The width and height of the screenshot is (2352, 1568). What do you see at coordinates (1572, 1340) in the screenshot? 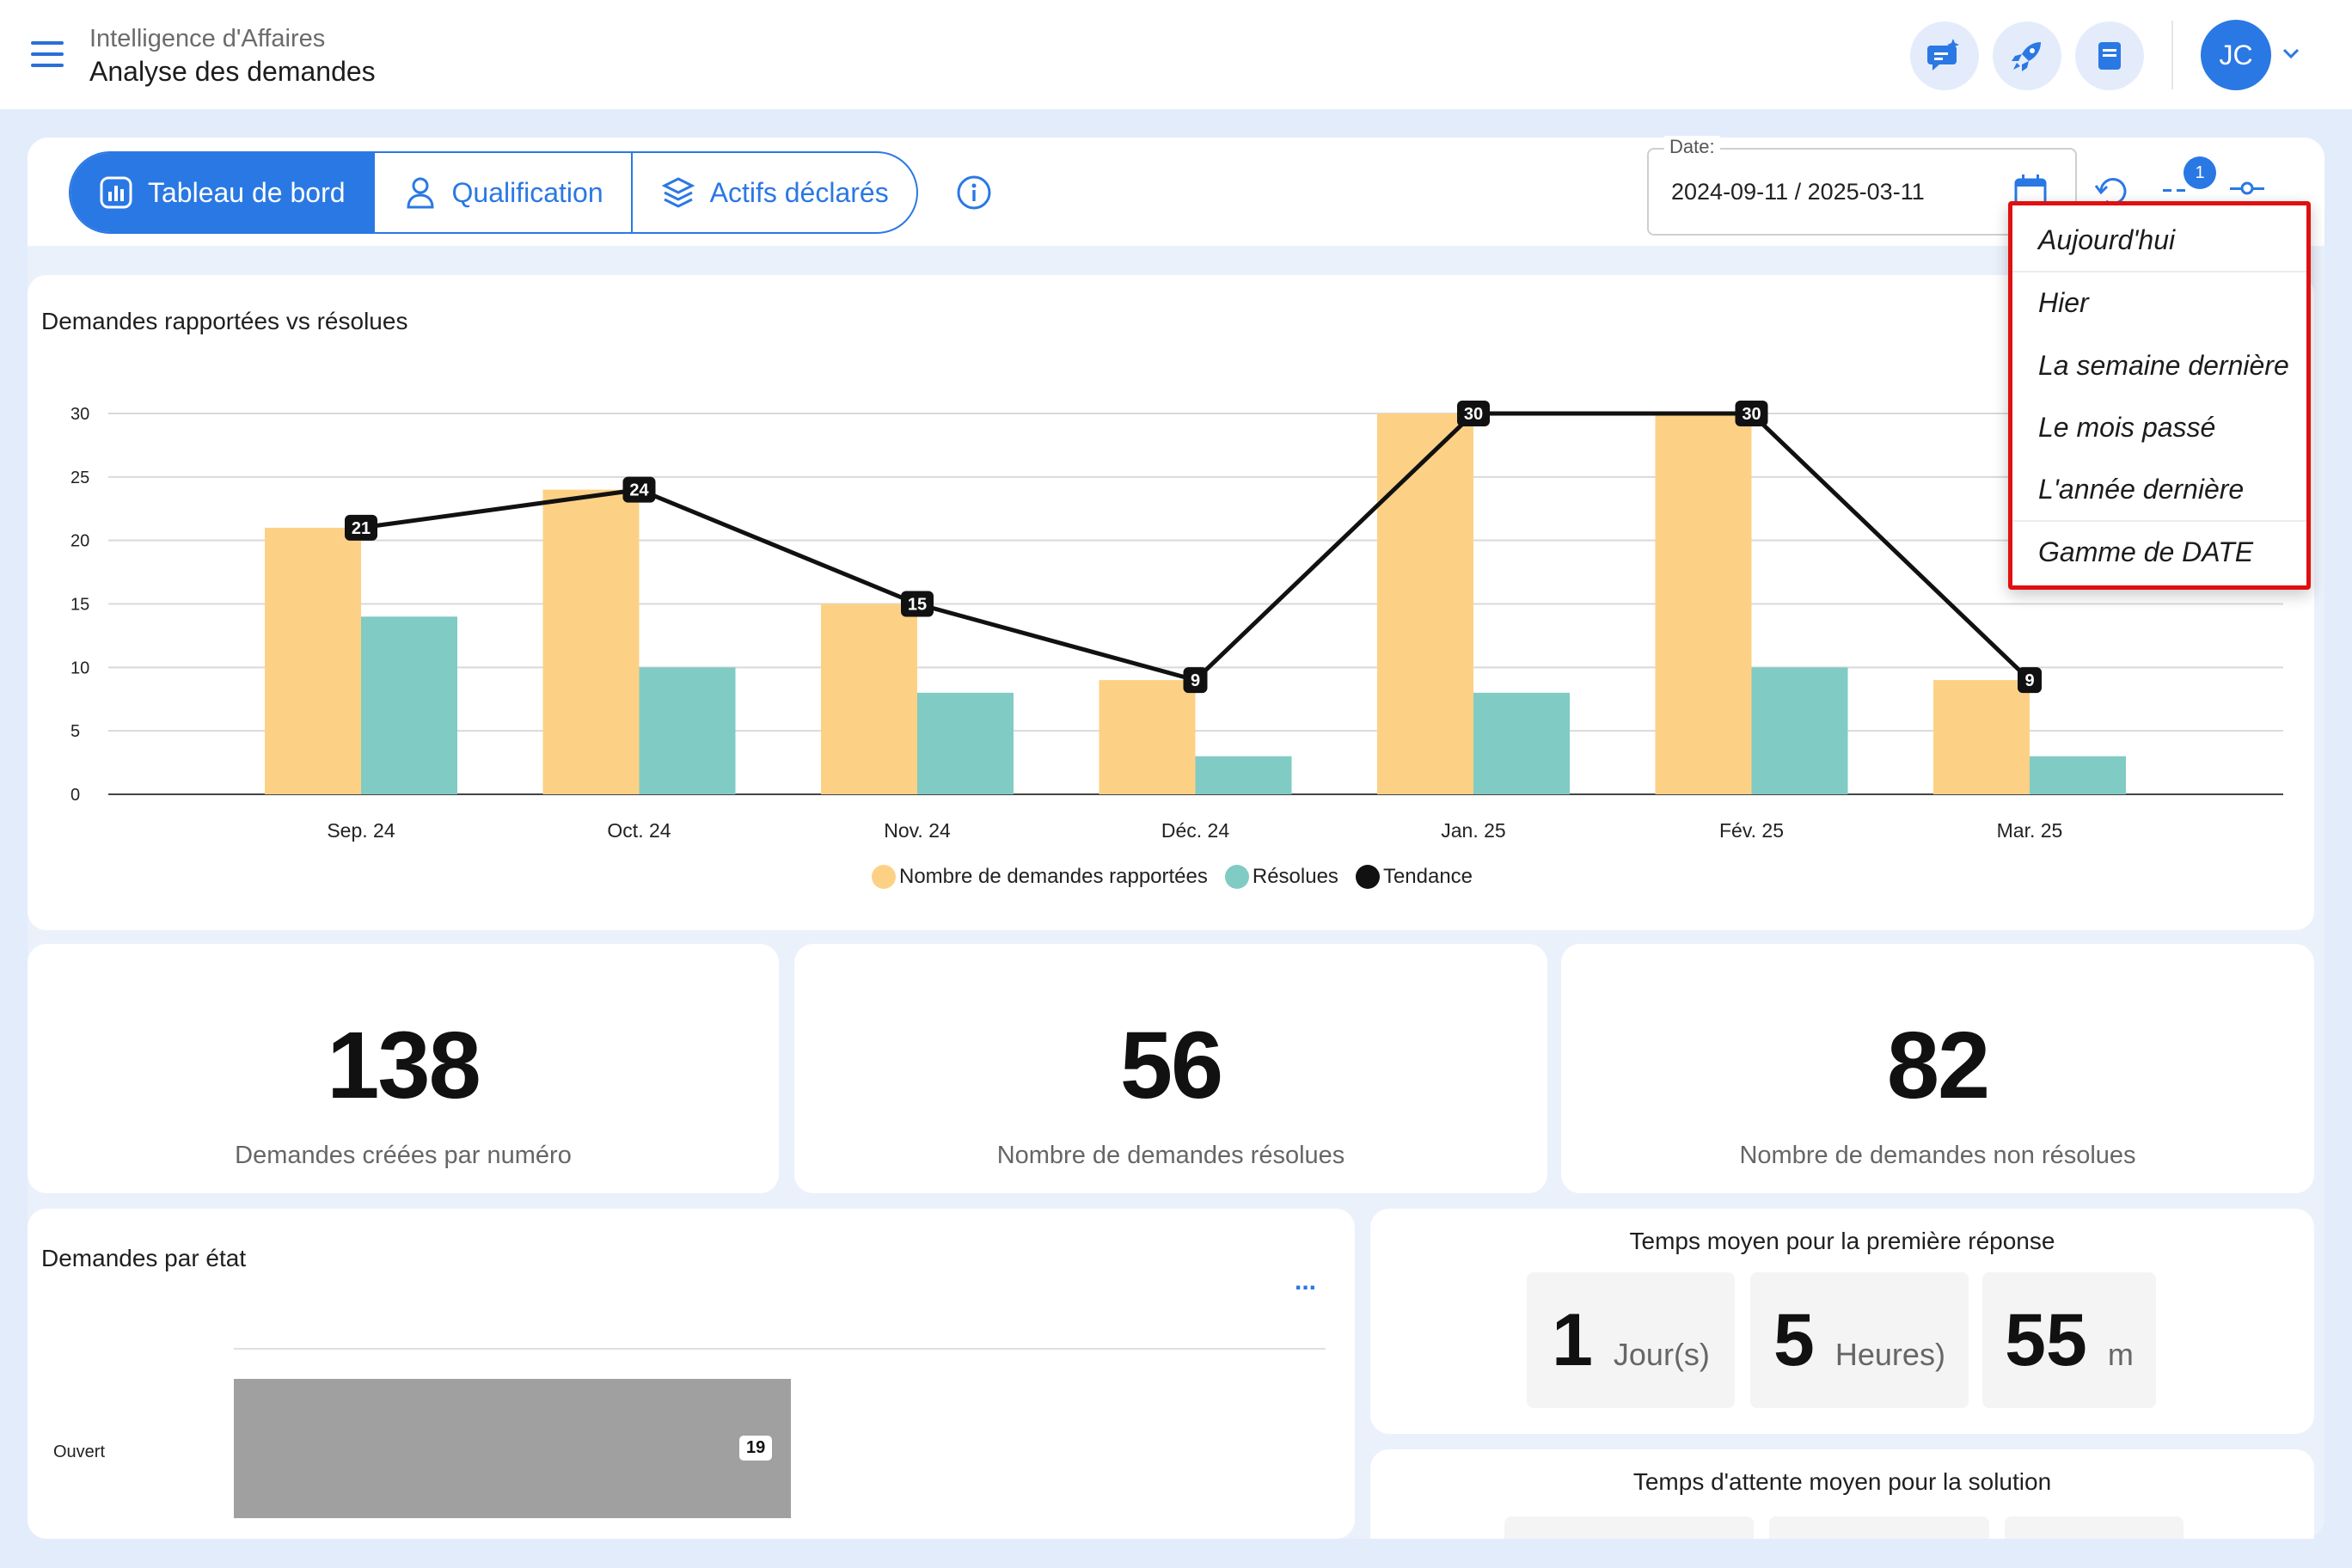
I see `days-value: 1` at bounding box center [1572, 1340].